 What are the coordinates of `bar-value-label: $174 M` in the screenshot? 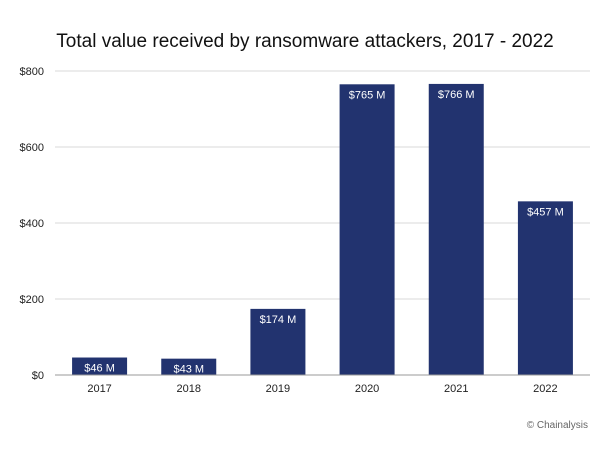 It's located at (278, 320).